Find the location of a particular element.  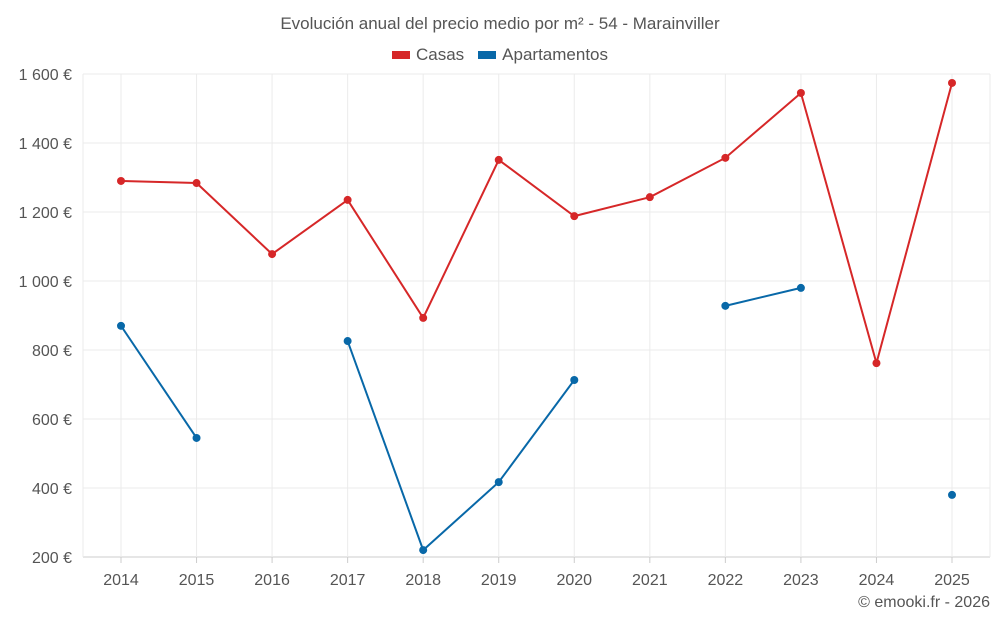

y-tick-label: 800 € is located at coordinates (52, 351).